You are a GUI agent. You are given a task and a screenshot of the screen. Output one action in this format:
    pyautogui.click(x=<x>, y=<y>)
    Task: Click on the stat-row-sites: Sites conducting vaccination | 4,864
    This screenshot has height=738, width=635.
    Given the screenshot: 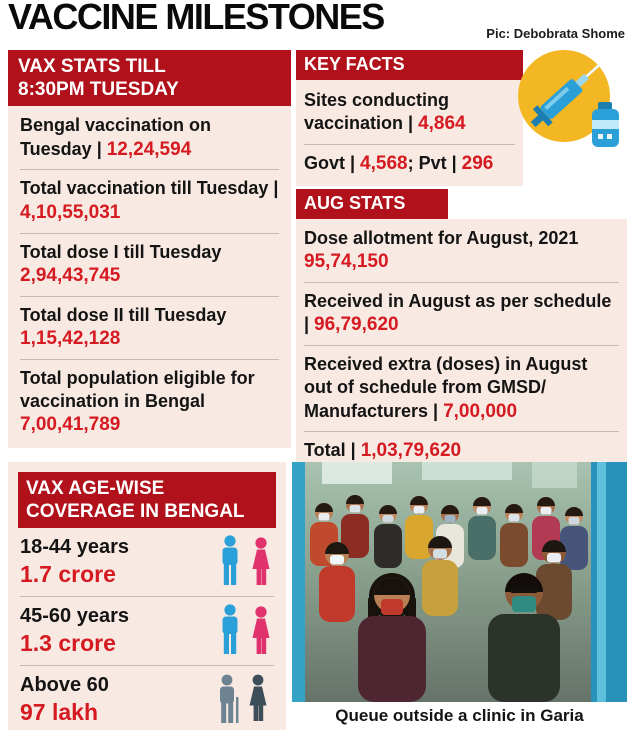 What is the action you would take?
    pyautogui.click(x=409, y=114)
    